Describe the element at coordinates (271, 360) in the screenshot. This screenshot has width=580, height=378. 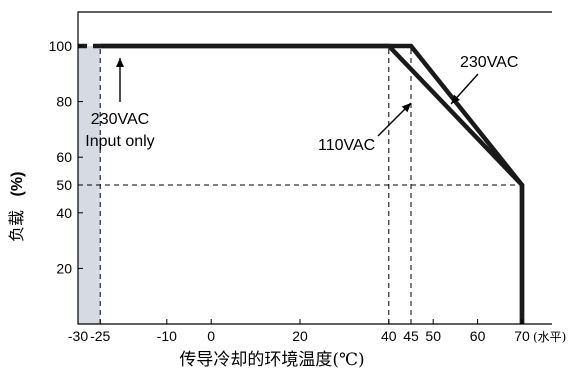
I see `x-axis-title: 传导冷却的环境温度(℃)` at that location.